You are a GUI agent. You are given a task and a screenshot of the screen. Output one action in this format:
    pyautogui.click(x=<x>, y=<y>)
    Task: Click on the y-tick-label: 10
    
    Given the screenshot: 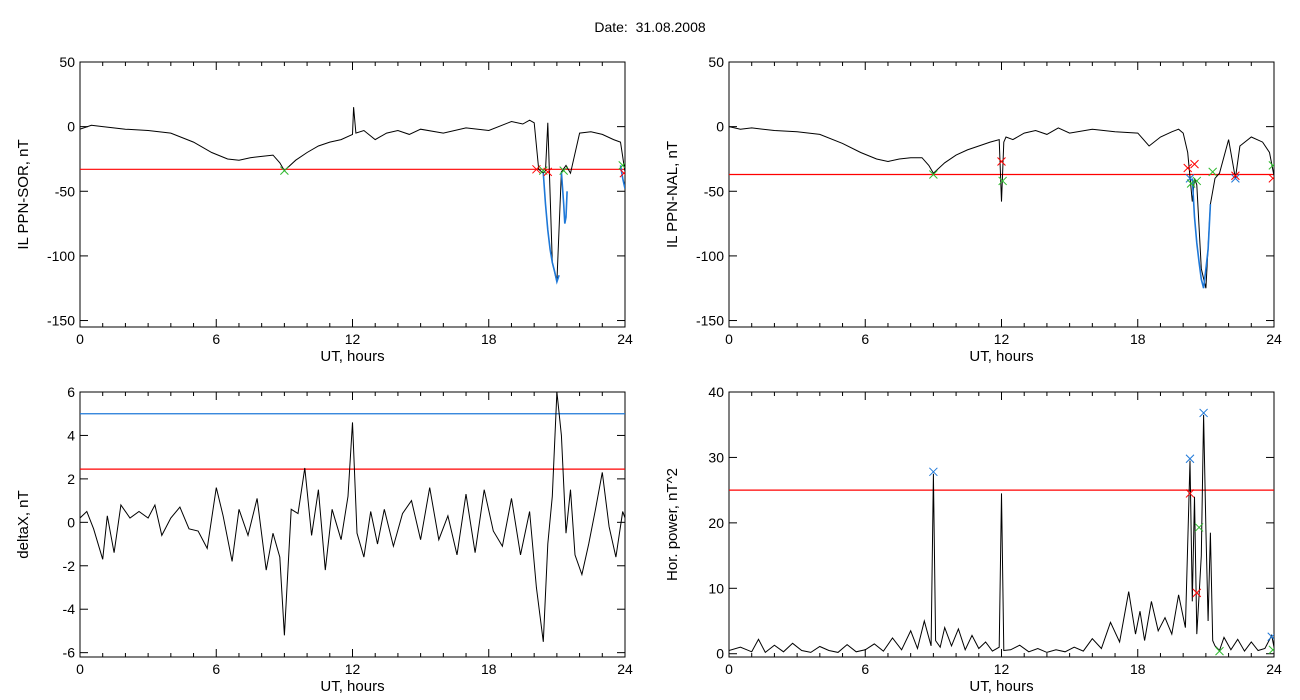 What is the action you would take?
    pyautogui.click(x=716, y=588)
    